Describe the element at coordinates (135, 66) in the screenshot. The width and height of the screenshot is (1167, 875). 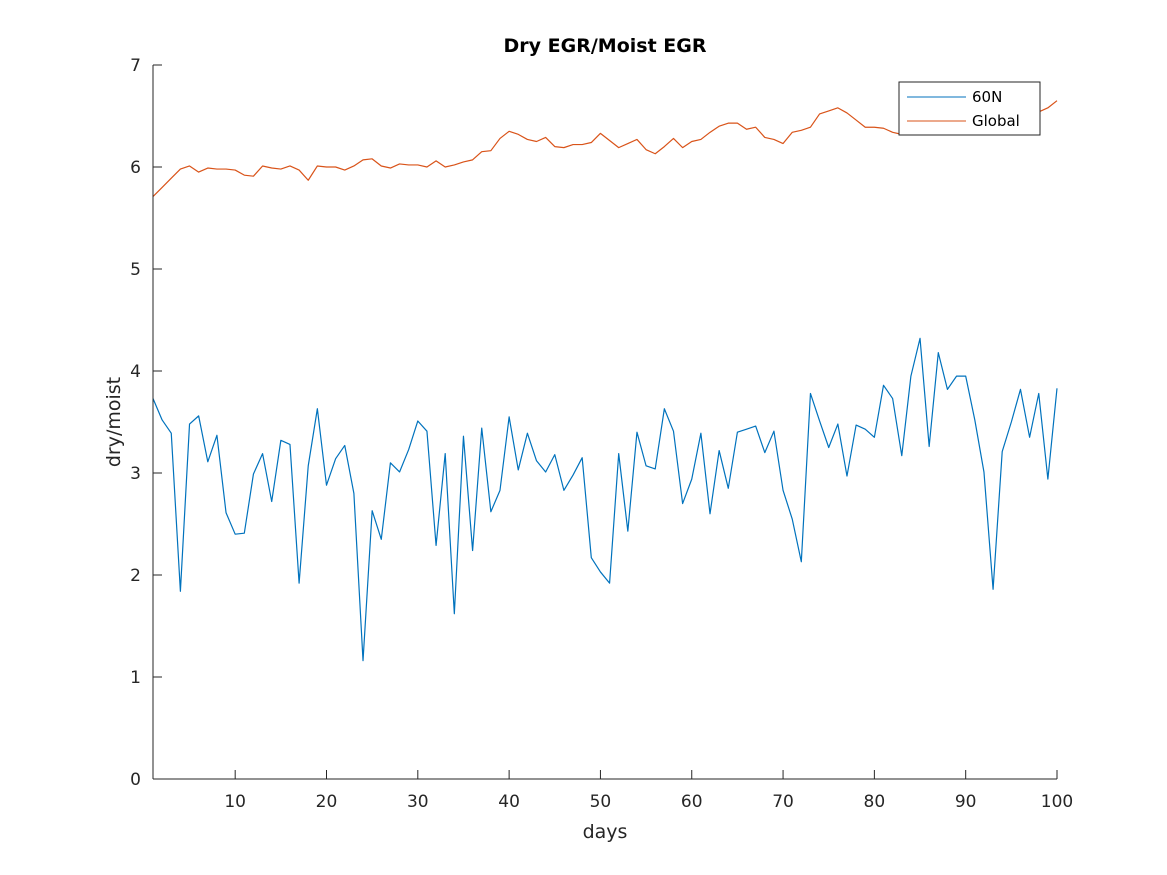
I see `y-tick-label: 7` at that location.